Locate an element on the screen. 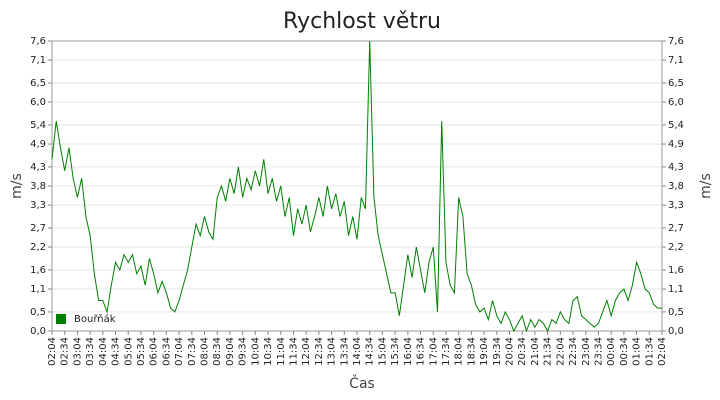  y2-tick-label: 2,7 is located at coordinates (676, 228).